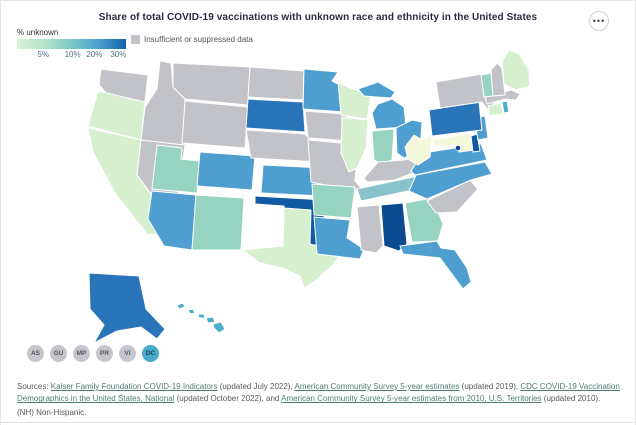 The height and width of the screenshot is (425, 636). Describe the element at coordinates (58, 353) in the screenshot. I see `territory-button-gu: GU` at that location.